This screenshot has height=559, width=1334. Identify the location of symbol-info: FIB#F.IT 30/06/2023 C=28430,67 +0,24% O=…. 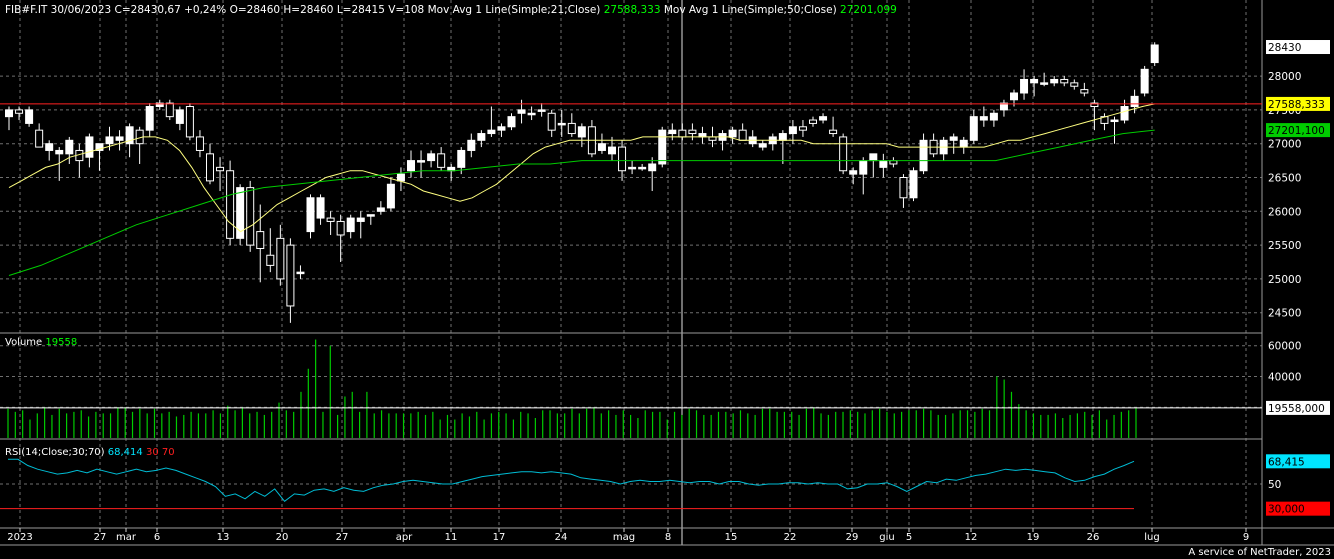
(215, 10).